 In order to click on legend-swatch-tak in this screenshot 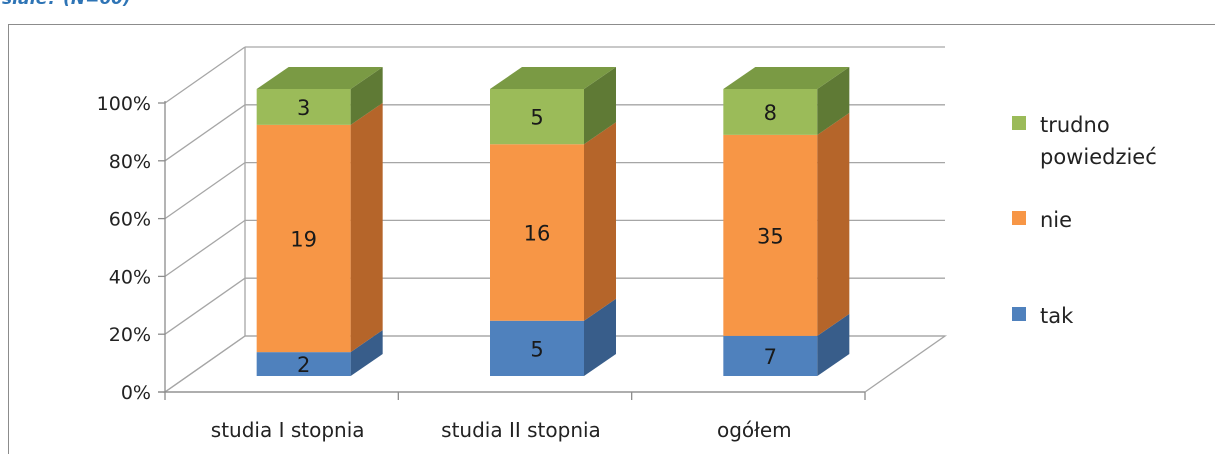, I will do `click(1019, 314)`.